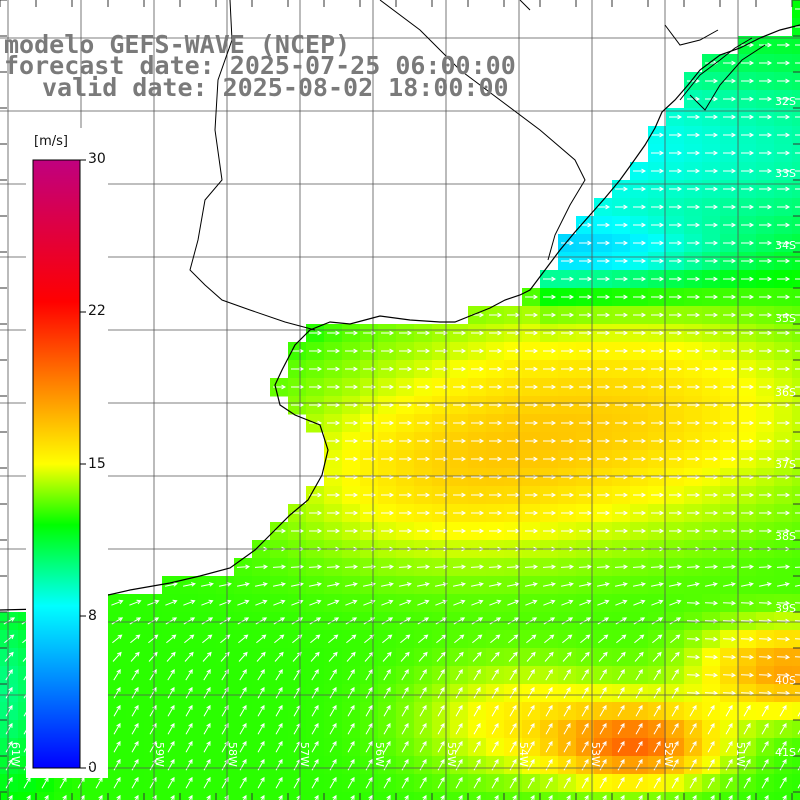 This screenshot has height=800, width=800. Describe the element at coordinates (785, 680) in the screenshot. I see `lat-label: 40S` at that location.